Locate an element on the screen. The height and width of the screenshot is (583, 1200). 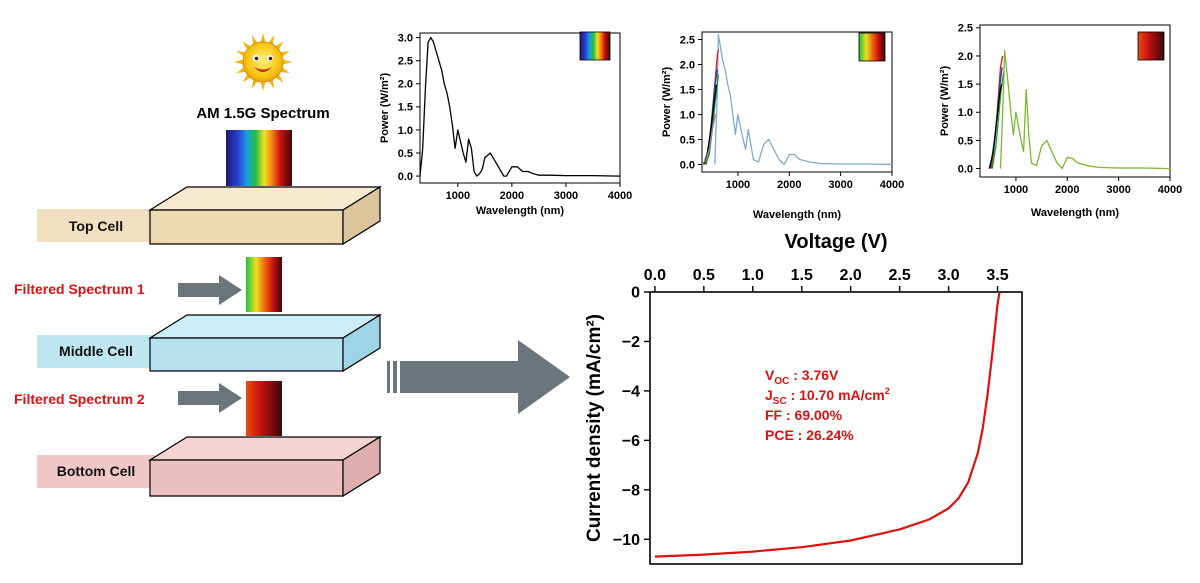
spectrum-middle-swatch is located at coordinates (872, 47).